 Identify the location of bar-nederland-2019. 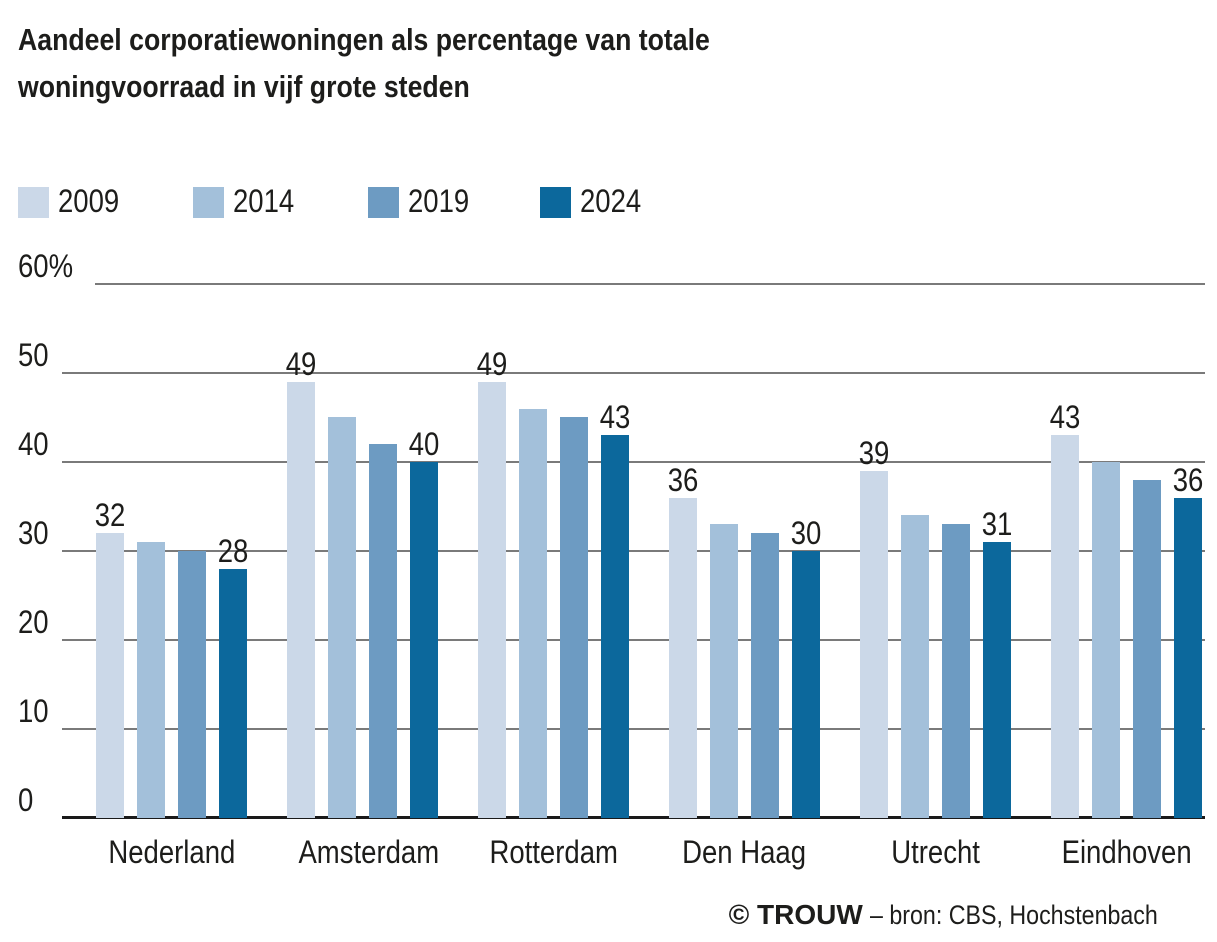
(192, 684).